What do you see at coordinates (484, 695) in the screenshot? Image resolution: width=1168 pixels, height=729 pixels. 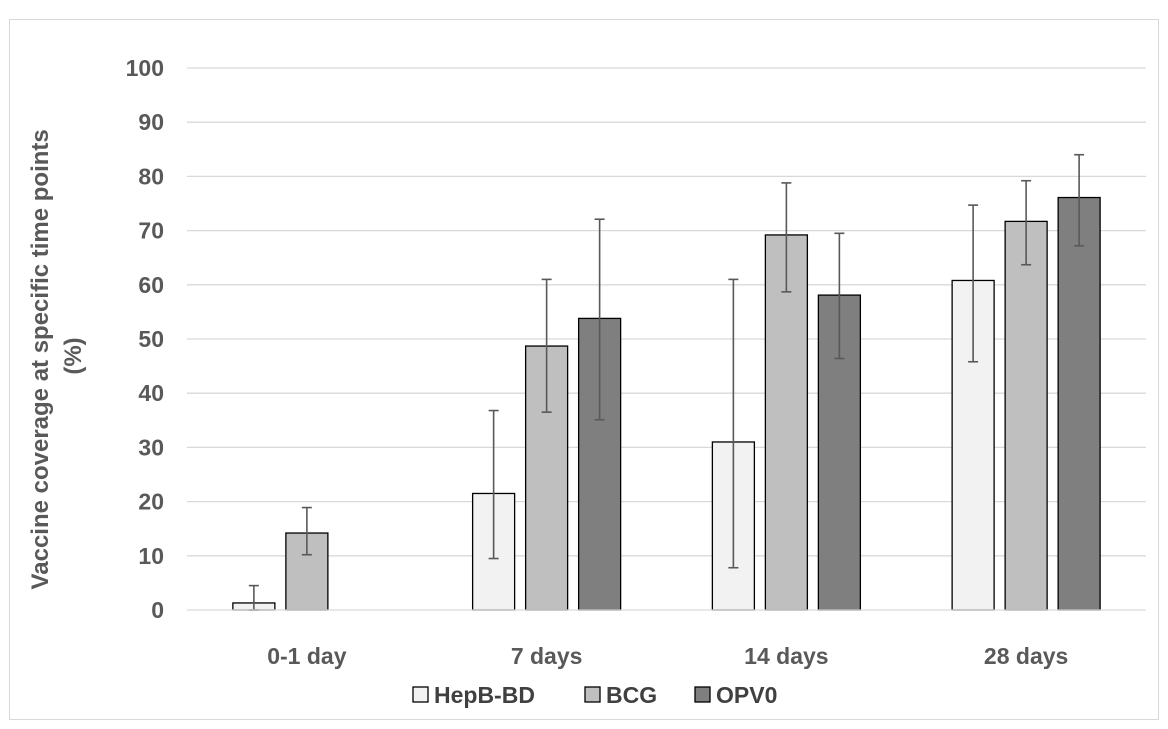 I see `legend-label-hepb-bd: HepB-BD` at bounding box center [484, 695].